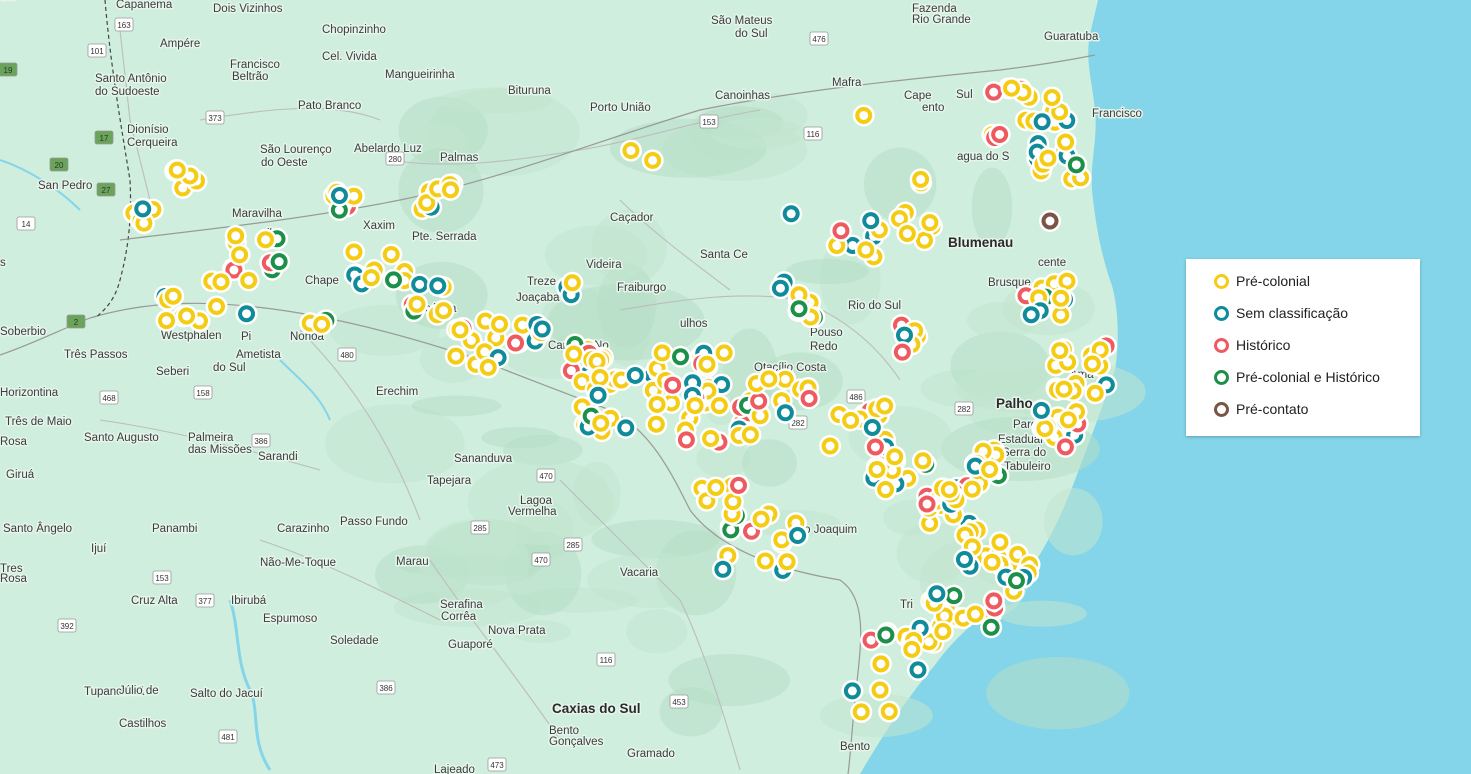 This screenshot has height=774, width=1471. I want to click on legend-item-pre-colonial: Pré-colonial, so click(1262, 281).